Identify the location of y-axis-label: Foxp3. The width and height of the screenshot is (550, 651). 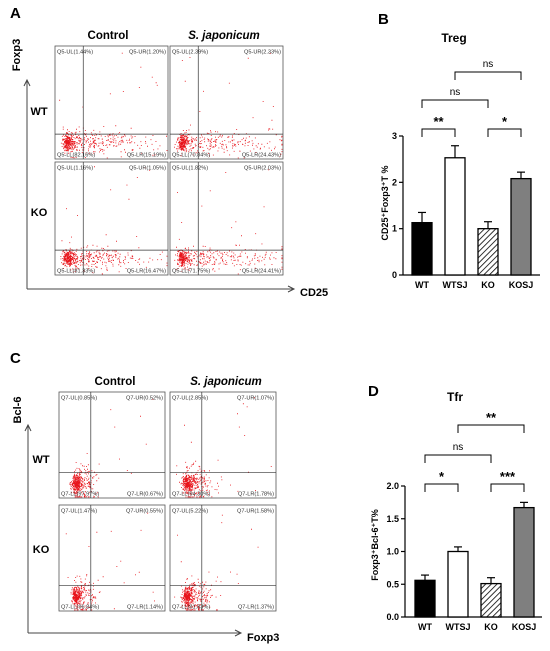
(17, 55).